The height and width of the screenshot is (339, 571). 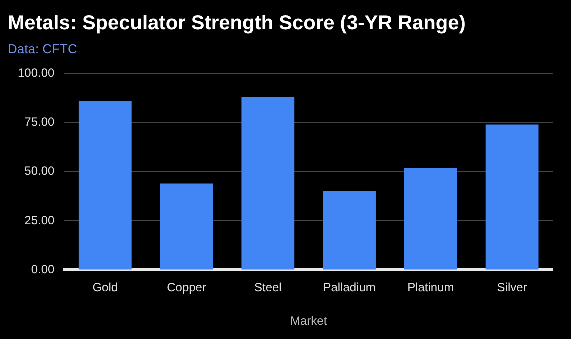 What do you see at coordinates (349, 287) in the screenshot?
I see `x-tick-label: Palladium` at bounding box center [349, 287].